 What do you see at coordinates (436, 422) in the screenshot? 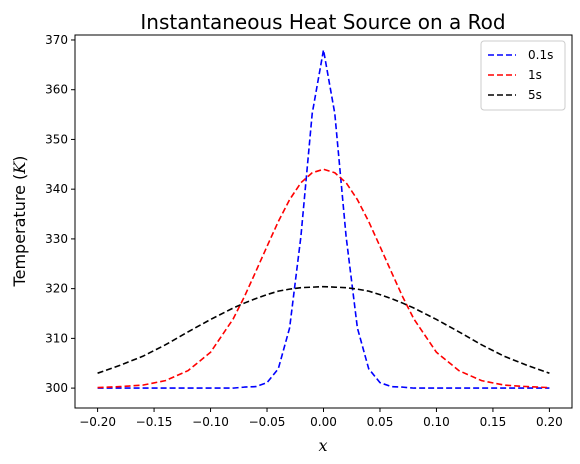
I see `x-tick-label: 0.10` at bounding box center [436, 422].